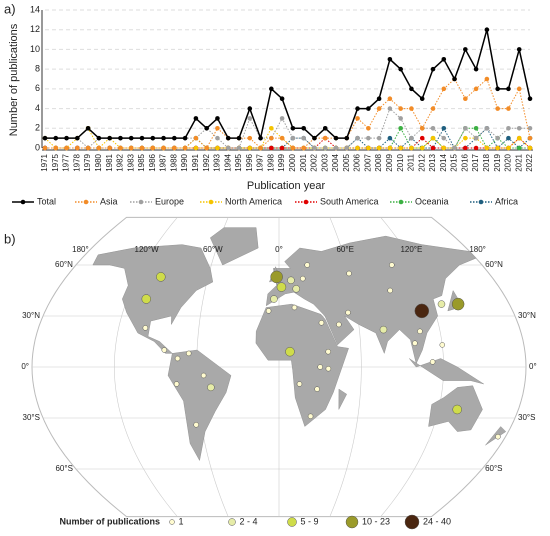 This screenshot has width=550, height=536. What do you see at coordinates (389, 162) in the screenshot?
I see `x-tick-label: 2009` at bounding box center [389, 162].